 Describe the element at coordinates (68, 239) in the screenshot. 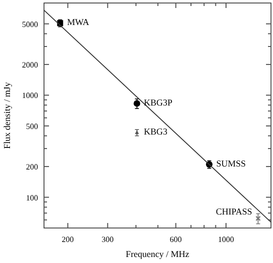

I see `x-tick-label: 200` at that location.